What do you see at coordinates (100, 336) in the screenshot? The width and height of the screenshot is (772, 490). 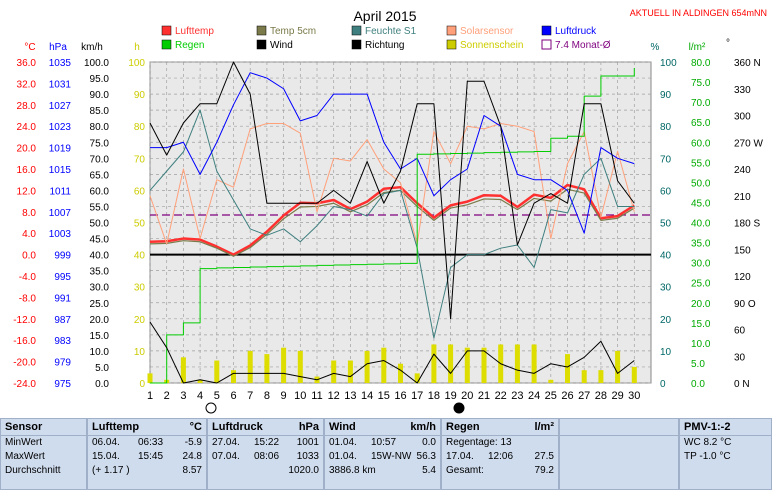 I see `wind-tick-label: 15.0` at bounding box center [100, 336].